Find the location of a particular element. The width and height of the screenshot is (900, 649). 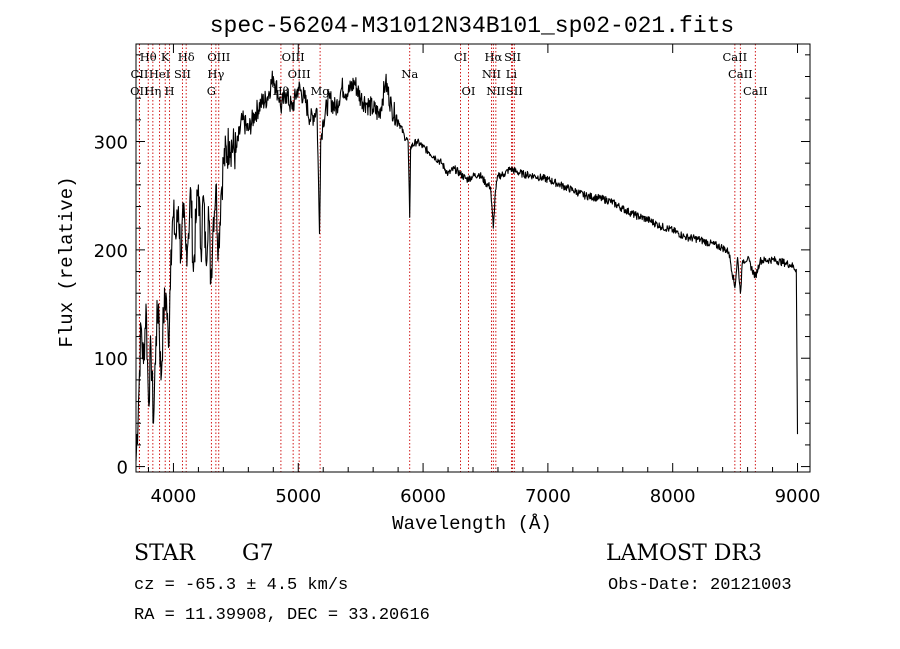

spectral-line-label: OII is located at coordinates (139, 91).